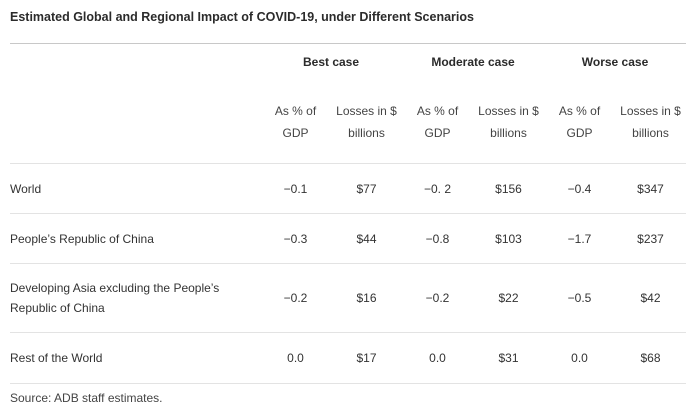  I want to click on title-divider, so click(348, 43).